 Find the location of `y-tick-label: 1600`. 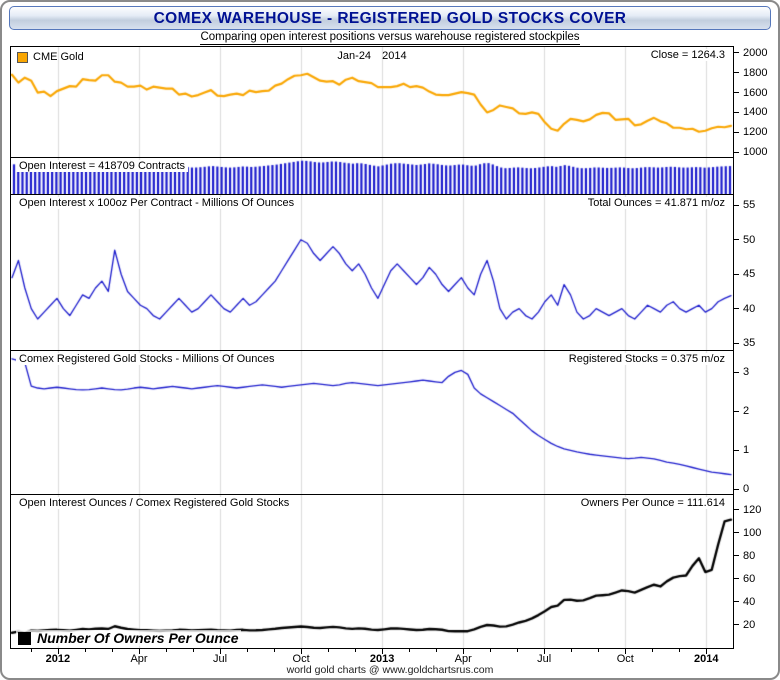

y-tick-label: 1600 is located at coordinates (755, 92).